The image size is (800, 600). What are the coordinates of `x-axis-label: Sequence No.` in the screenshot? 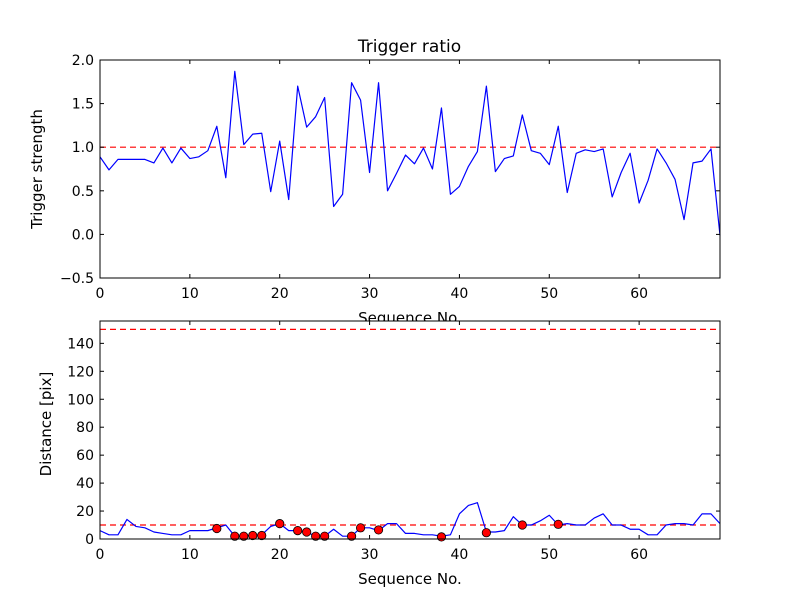 It's located at (410, 579).